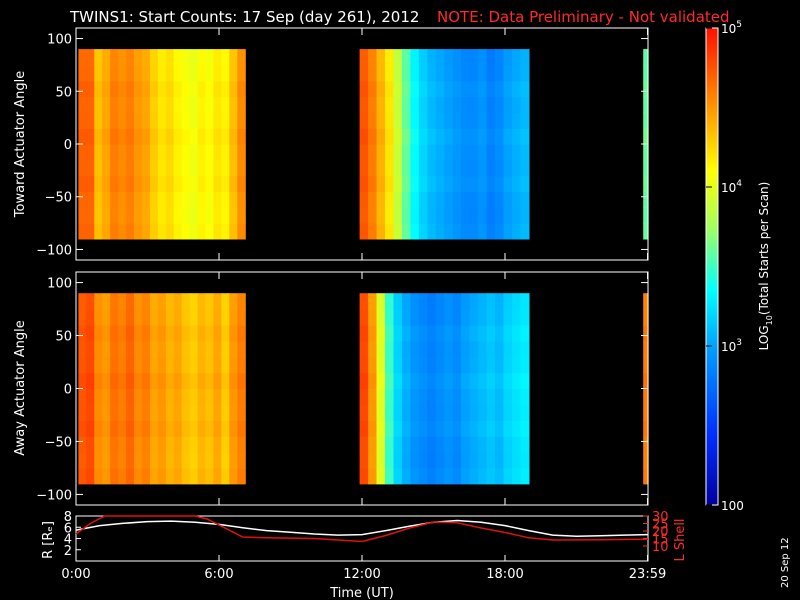  What do you see at coordinates (218, 574) in the screenshot?
I see `time-xtick-label: 6:00` at bounding box center [218, 574].